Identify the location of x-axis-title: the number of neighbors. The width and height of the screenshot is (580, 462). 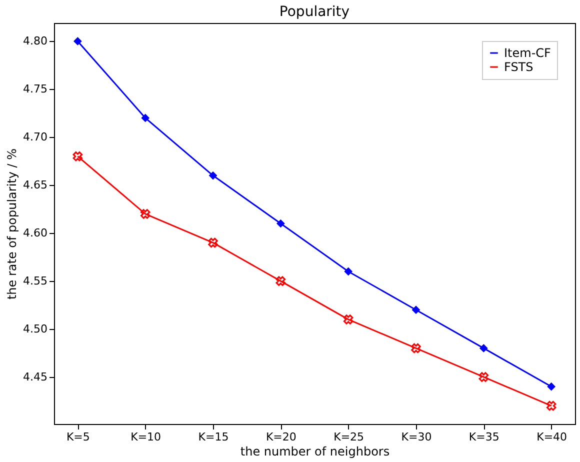
(315, 451).